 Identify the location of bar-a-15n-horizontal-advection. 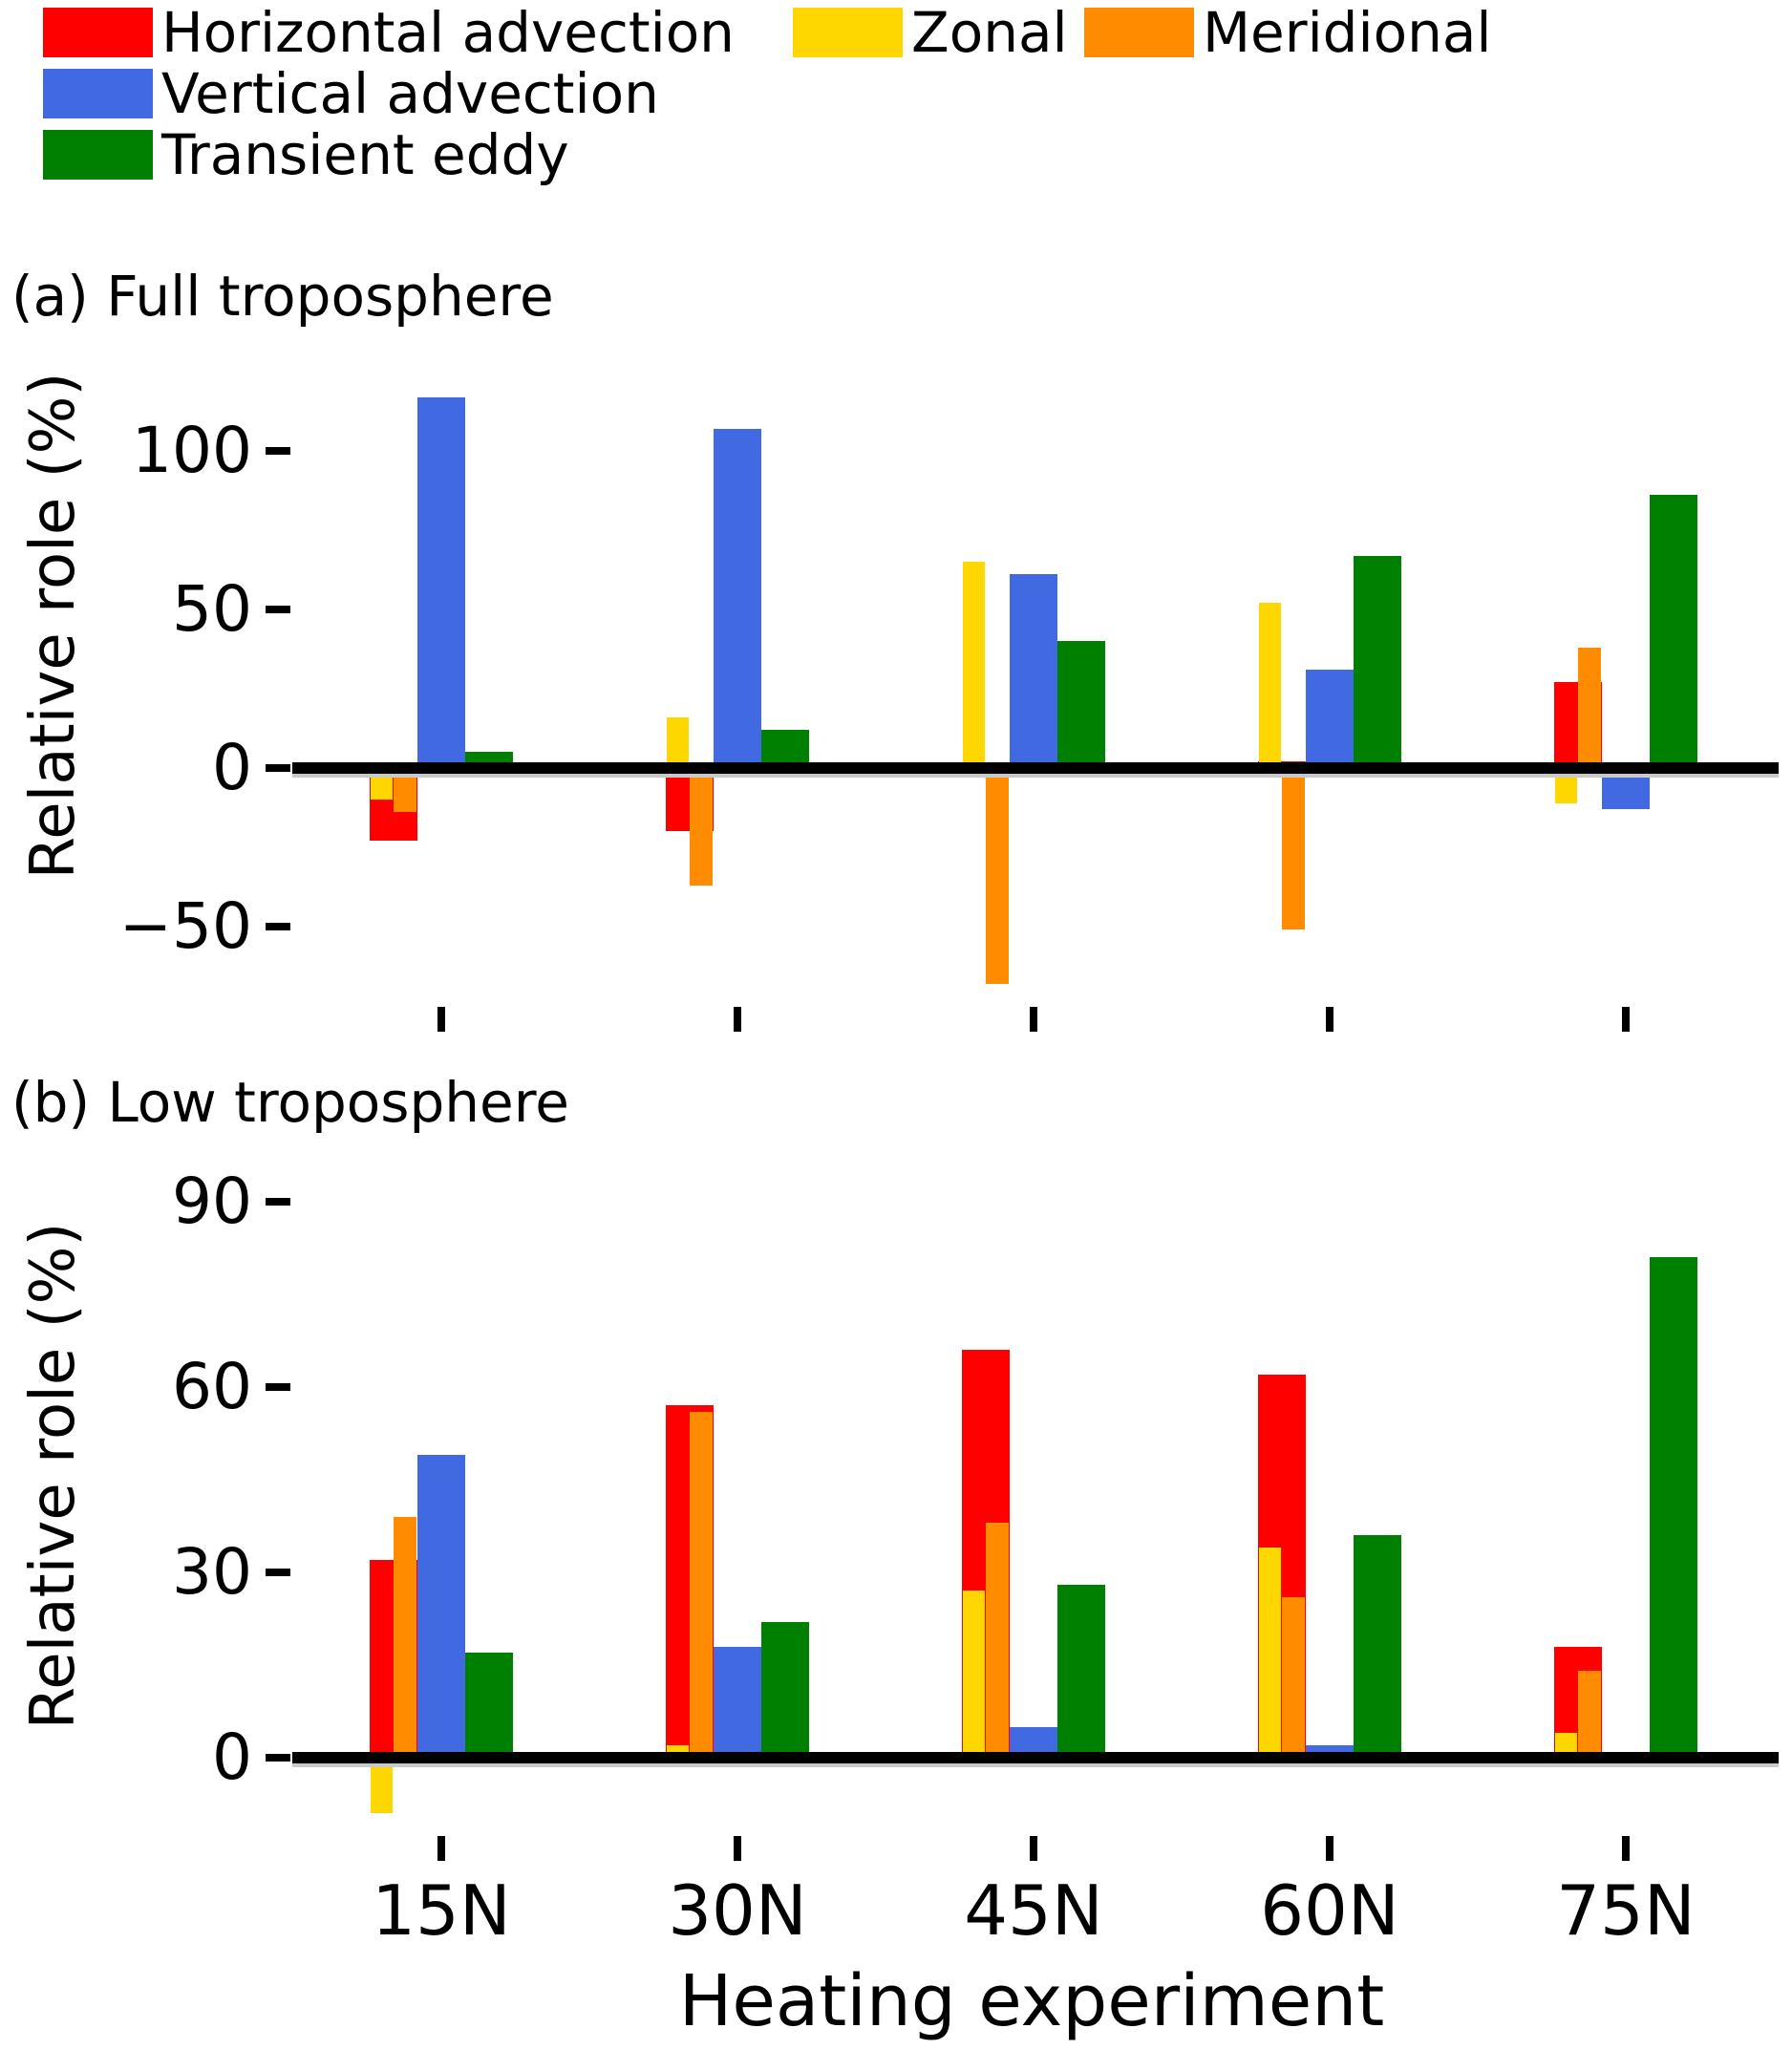
(393, 805).